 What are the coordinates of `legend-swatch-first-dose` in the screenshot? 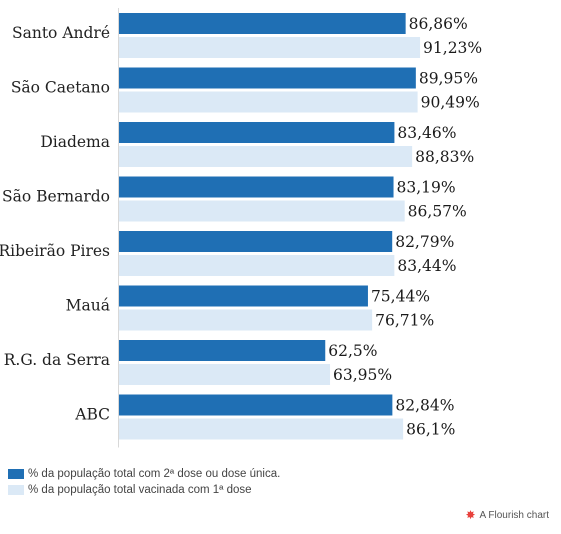 It's located at (16, 490).